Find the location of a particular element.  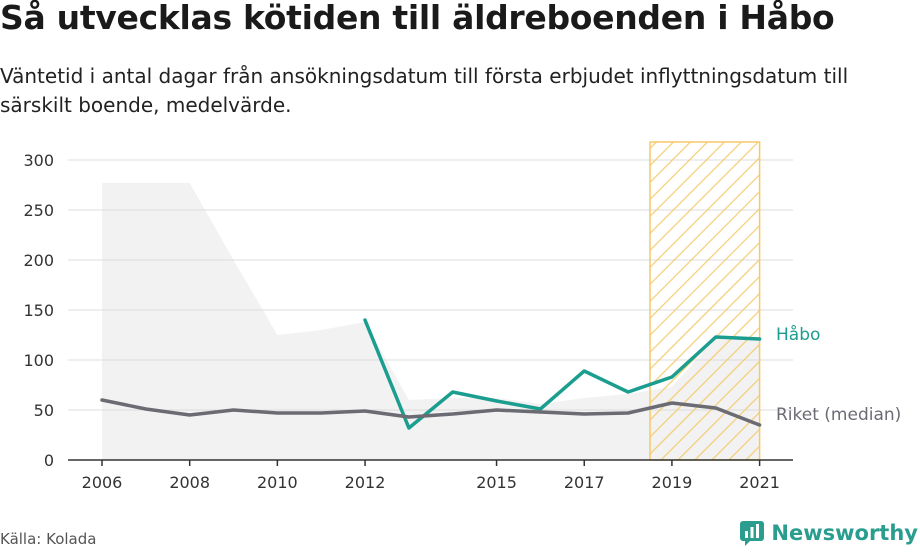

x-tick-label: 2021 is located at coordinates (759, 482).